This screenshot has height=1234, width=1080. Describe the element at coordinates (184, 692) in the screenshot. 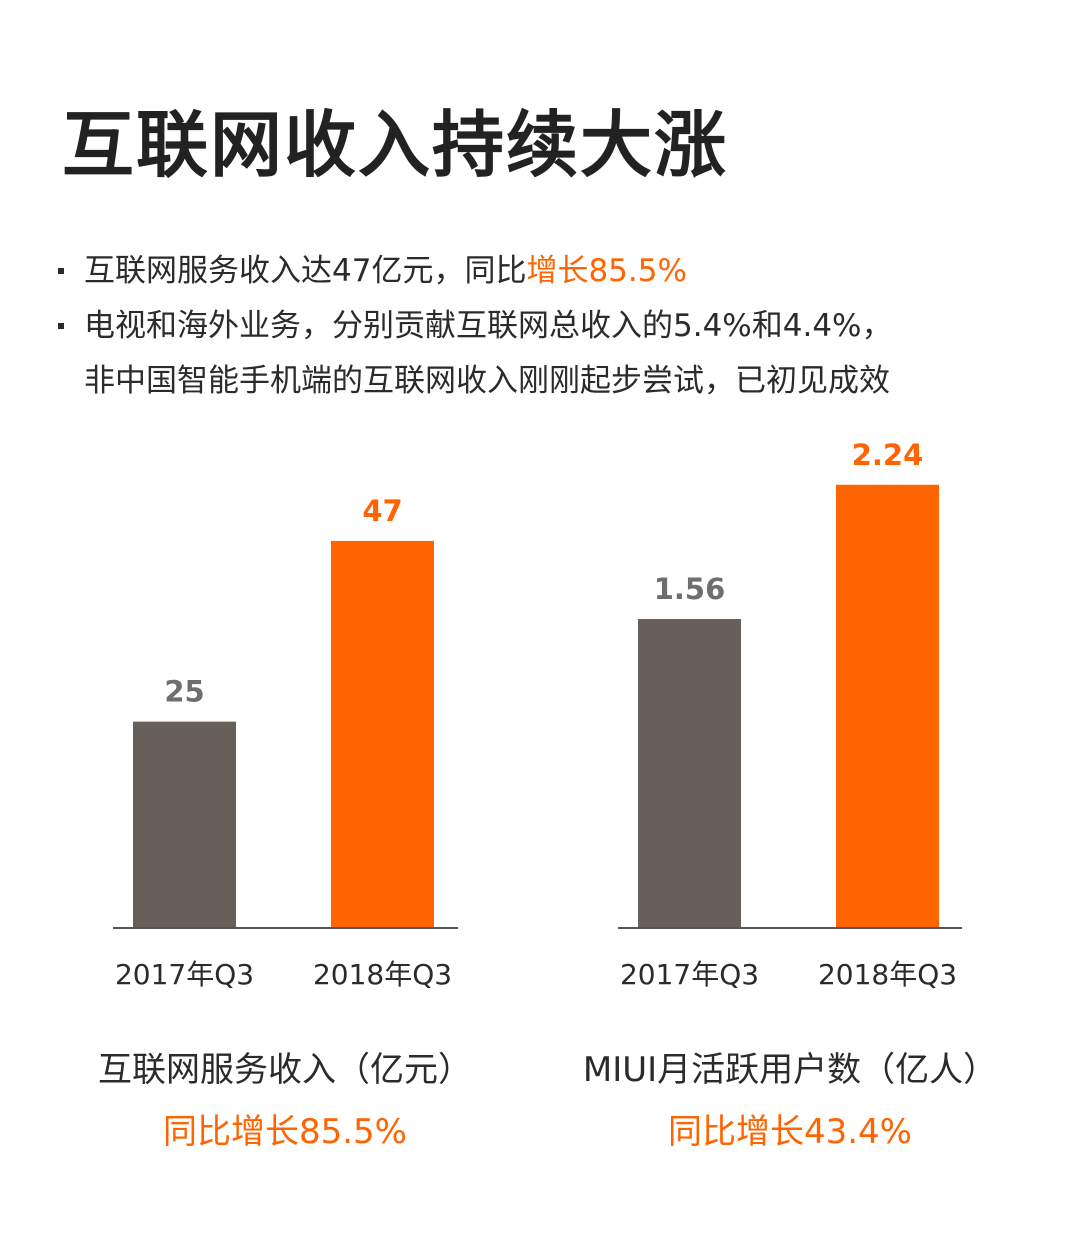

I see `chart-1-value-label-1: 25` at that location.